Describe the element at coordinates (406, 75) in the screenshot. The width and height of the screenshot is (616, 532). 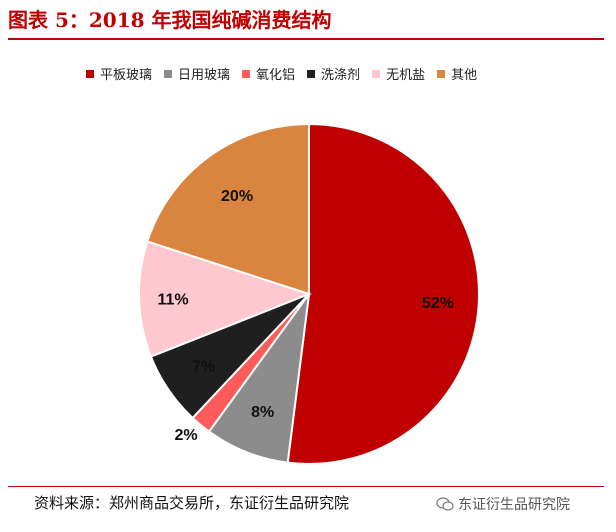
I see `legend-label-4: 无机盐` at that location.